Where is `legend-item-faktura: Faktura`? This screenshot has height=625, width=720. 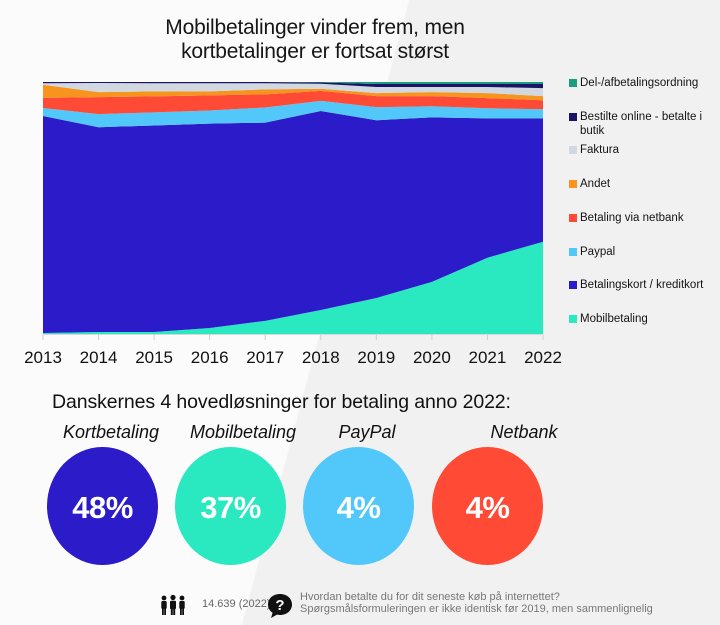 legend-item-faktura: Faktura is located at coordinates (644, 150).